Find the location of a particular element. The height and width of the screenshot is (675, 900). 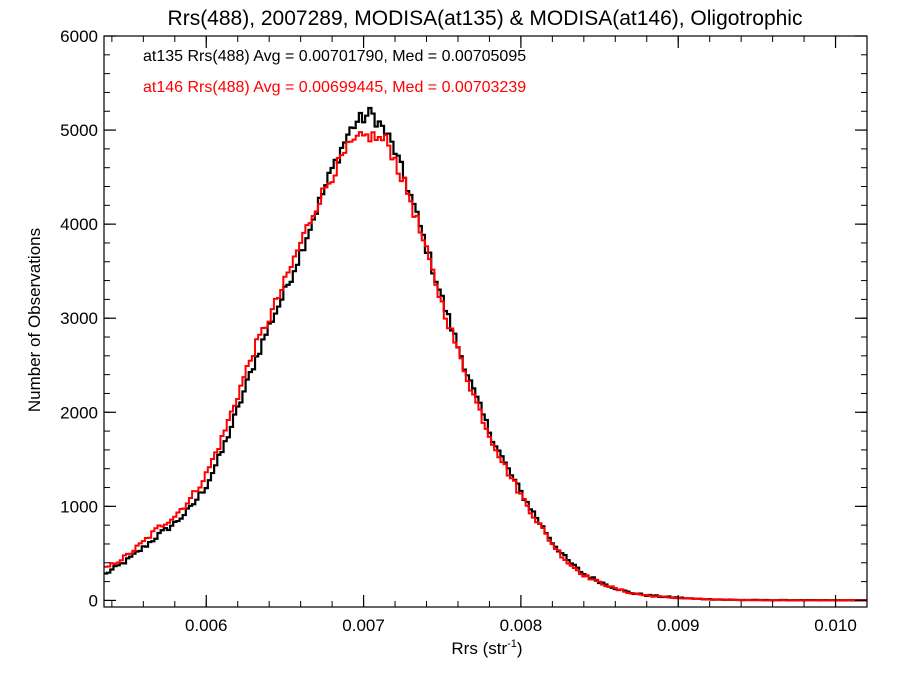

x-tick-label: 0.009 is located at coordinates (678, 625).